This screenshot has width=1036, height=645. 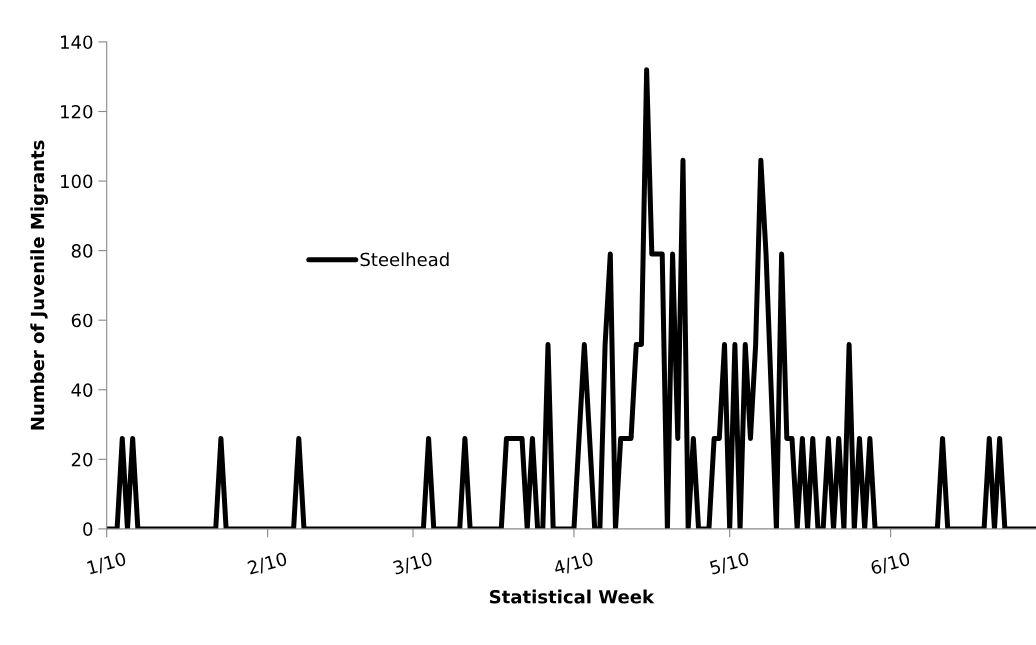 I want to click on x-tick-label: 6/10, so click(x=890, y=564).